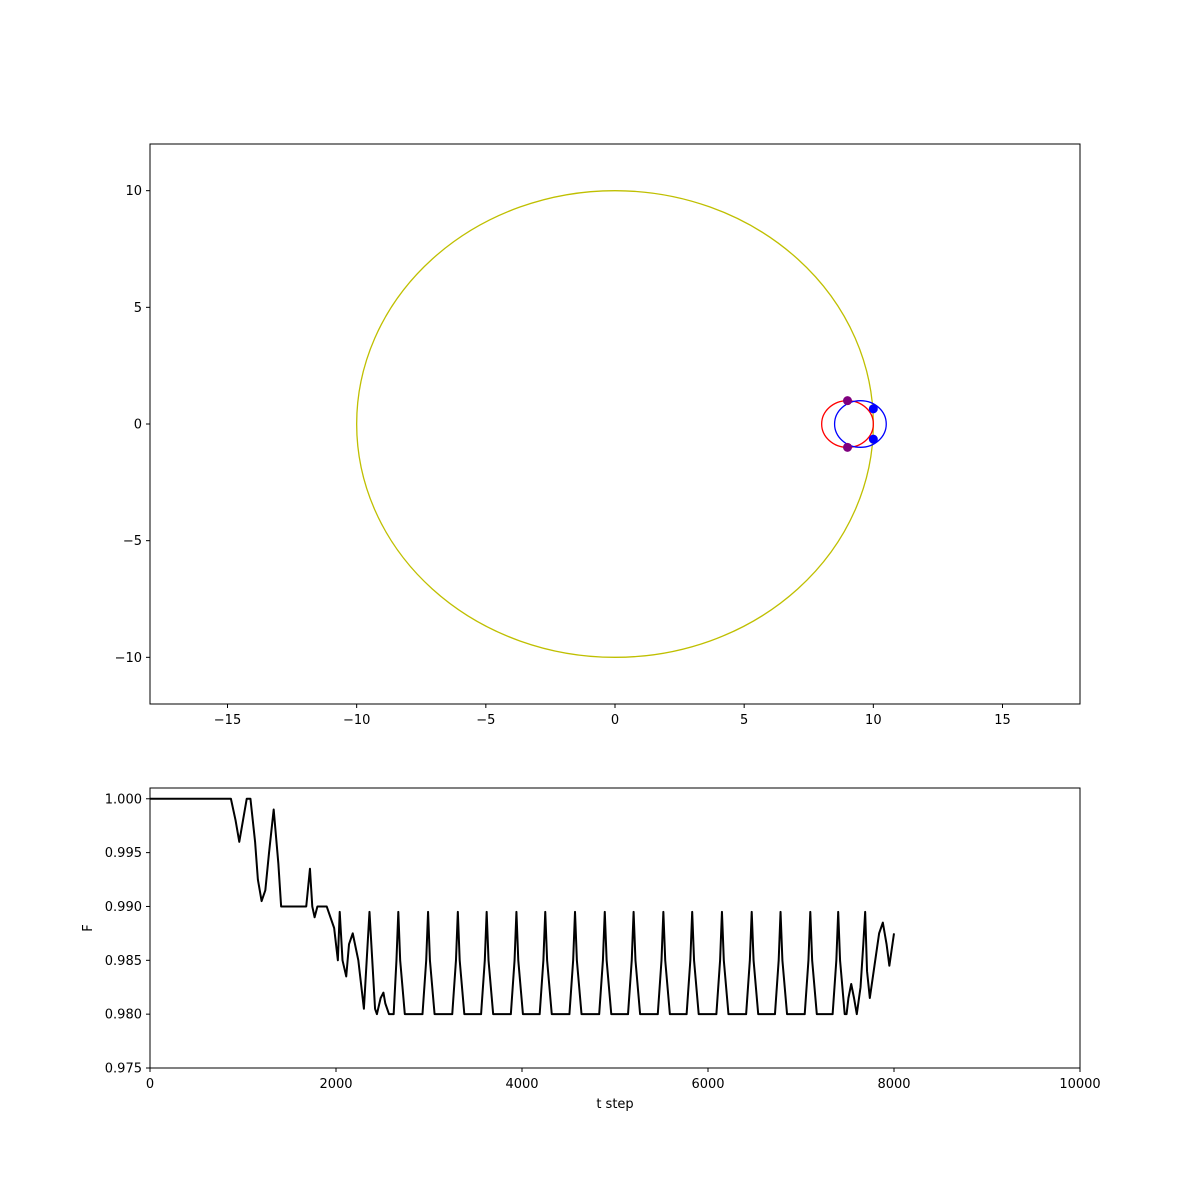 The height and width of the screenshot is (1200, 1200). I want to click on f-plot-ylabel: F, so click(88, 927).